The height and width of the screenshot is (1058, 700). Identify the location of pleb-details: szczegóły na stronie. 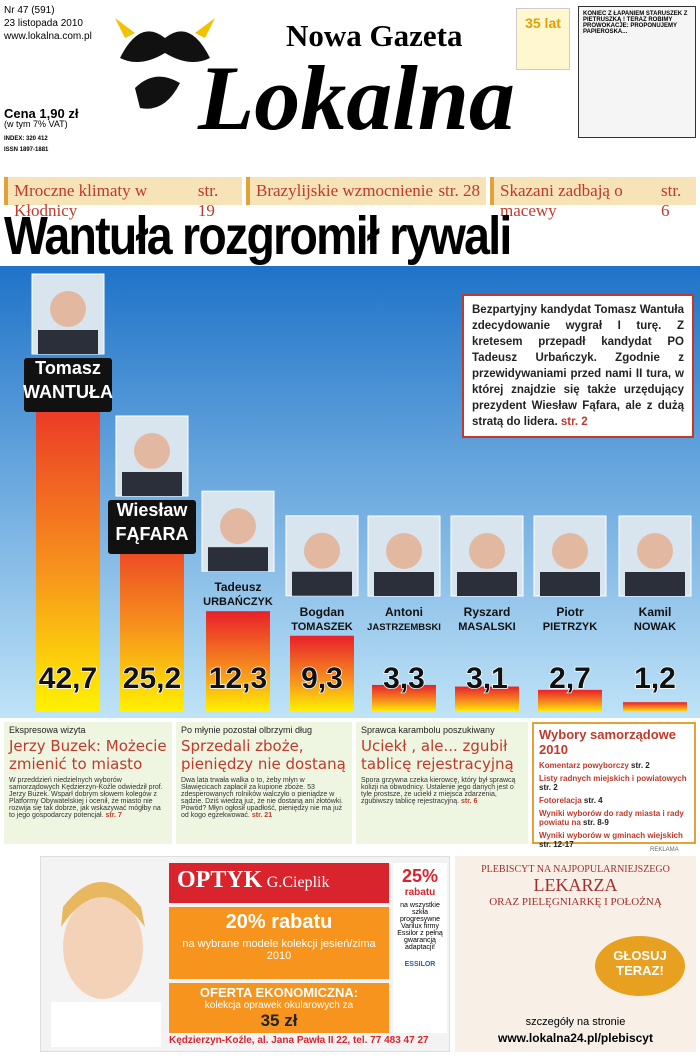
(575, 1022).